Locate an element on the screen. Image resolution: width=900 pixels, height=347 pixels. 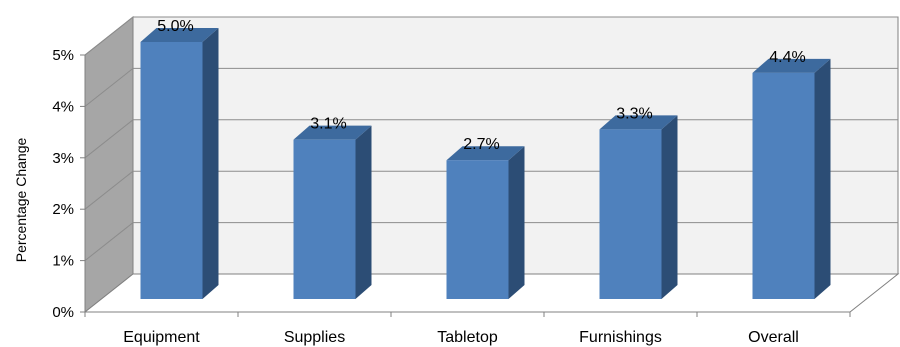
data-label: 2.7% is located at coordinates (481, 144).